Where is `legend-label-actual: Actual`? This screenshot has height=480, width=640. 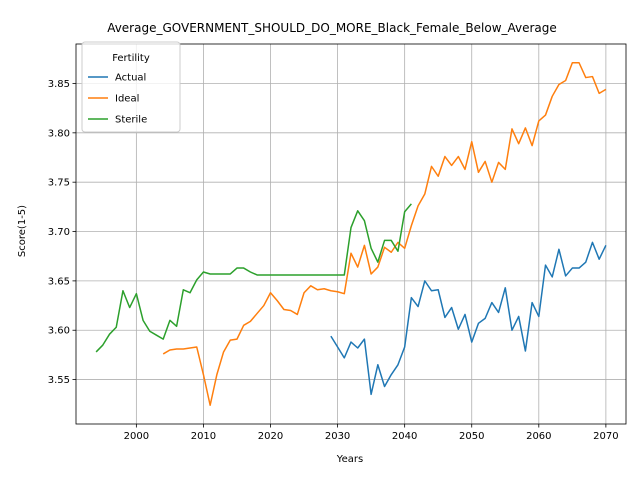
legend-label-actual: Actual is located at coordinates (130, 78).